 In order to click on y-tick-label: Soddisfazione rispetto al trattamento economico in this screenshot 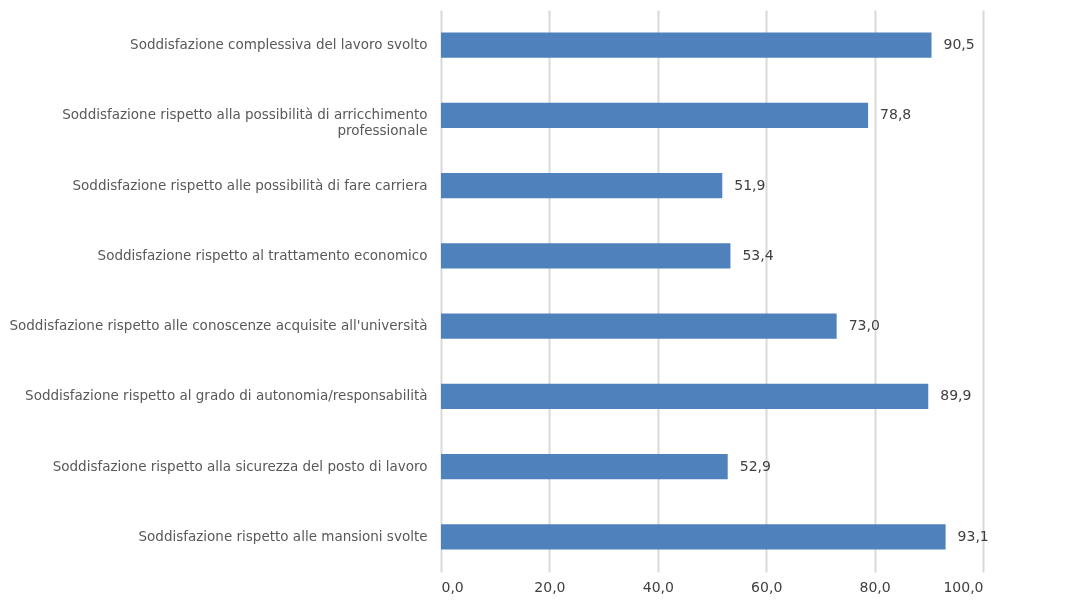, I will do `click(262, 254)`.